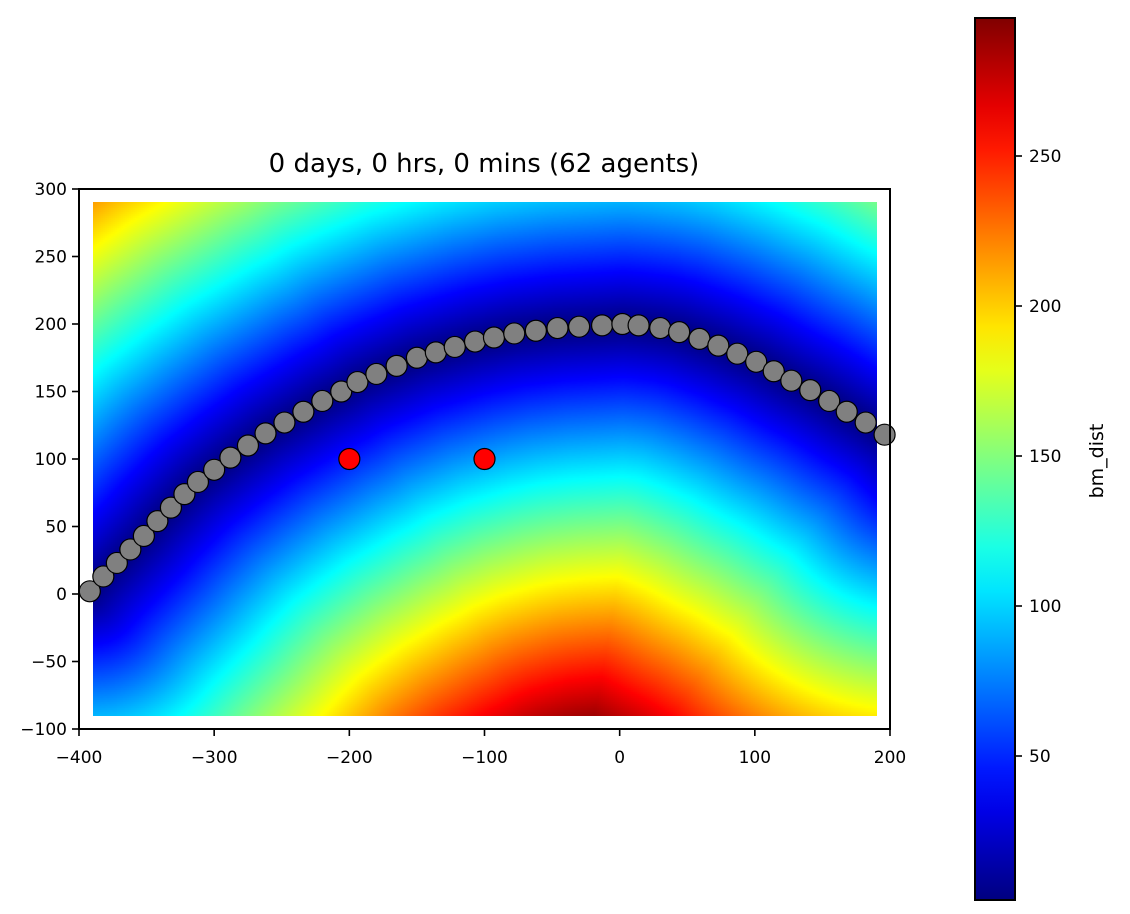 This screenshot has width=1130, height=914. I want to click on colorbar-gradient, so click(995, 459).